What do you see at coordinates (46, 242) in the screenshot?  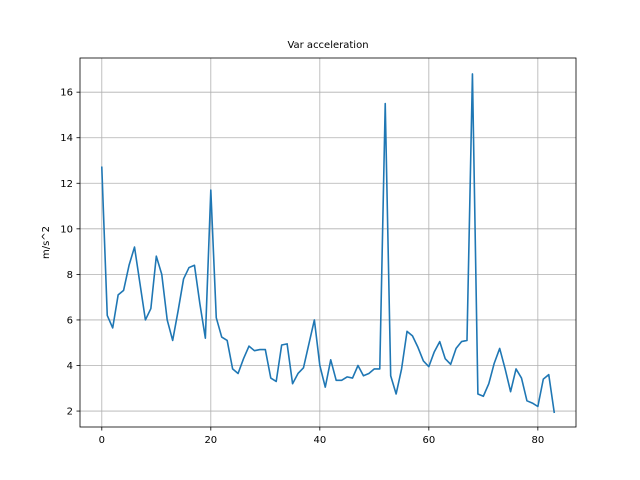 I see `y-axis-label: m/s^2` at bounding box center [46, 242].